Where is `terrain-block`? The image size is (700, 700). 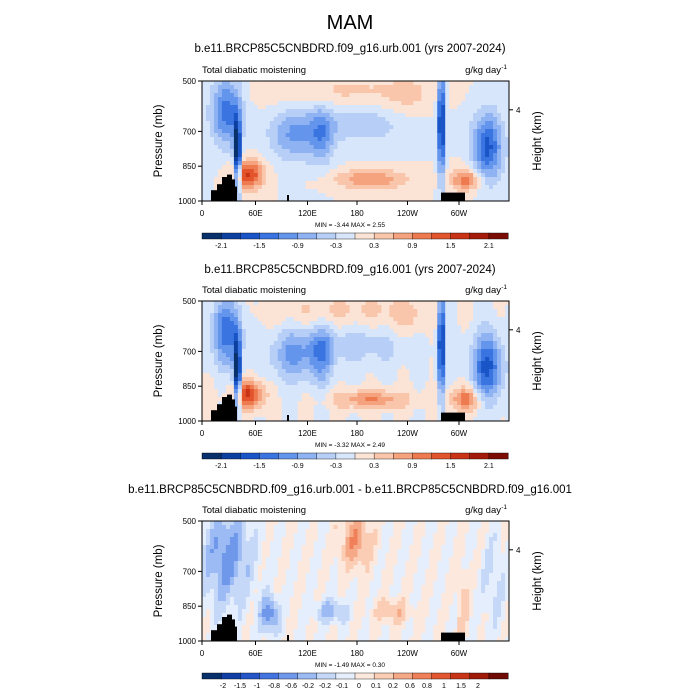
terrain-block is located at coordinates (214, 415).